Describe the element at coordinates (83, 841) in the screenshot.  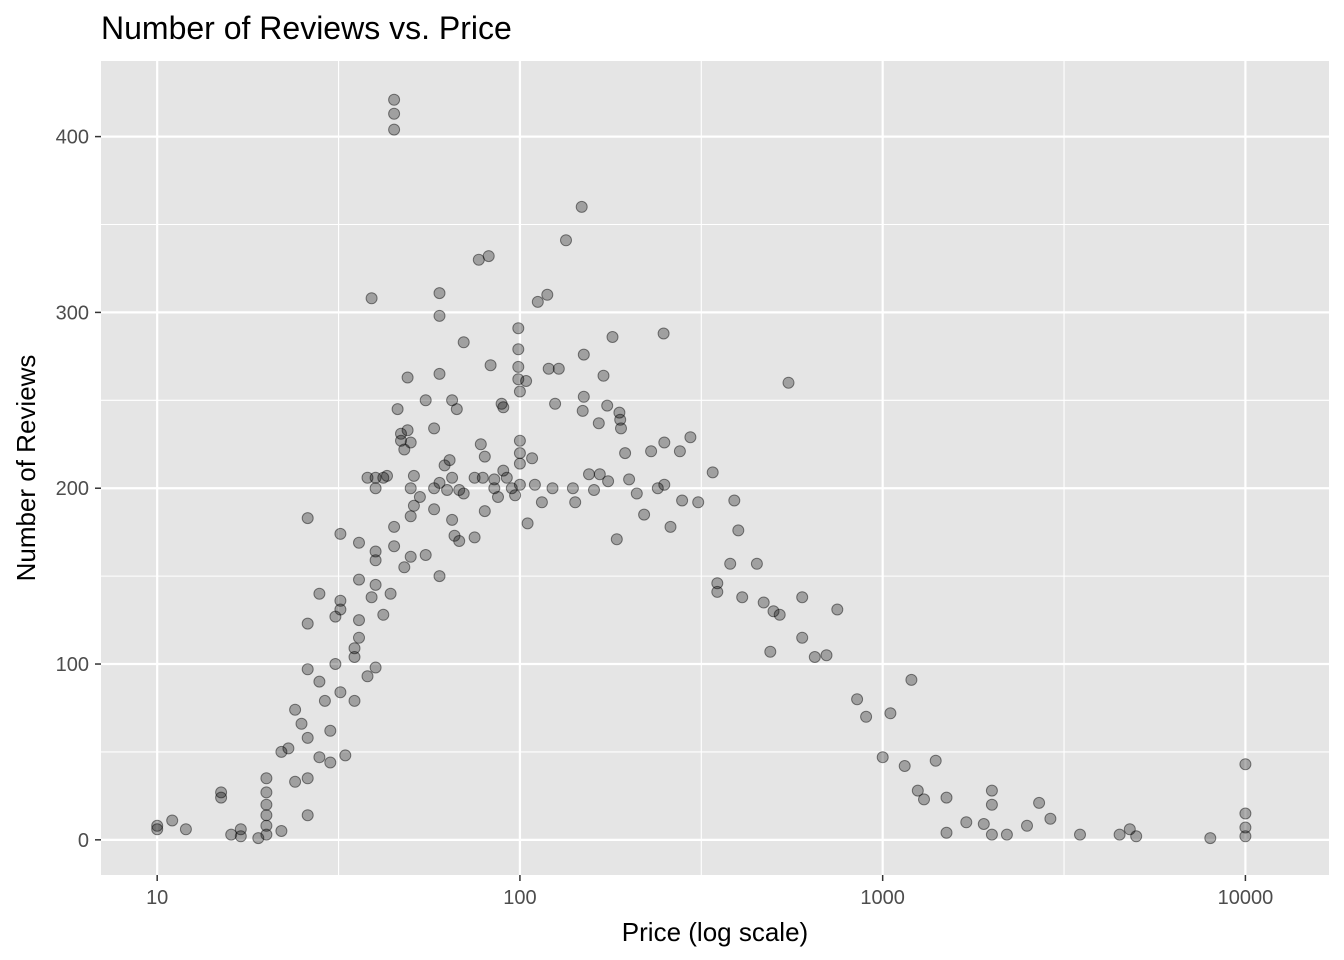
I see `y-tick-label: 0` at that location.